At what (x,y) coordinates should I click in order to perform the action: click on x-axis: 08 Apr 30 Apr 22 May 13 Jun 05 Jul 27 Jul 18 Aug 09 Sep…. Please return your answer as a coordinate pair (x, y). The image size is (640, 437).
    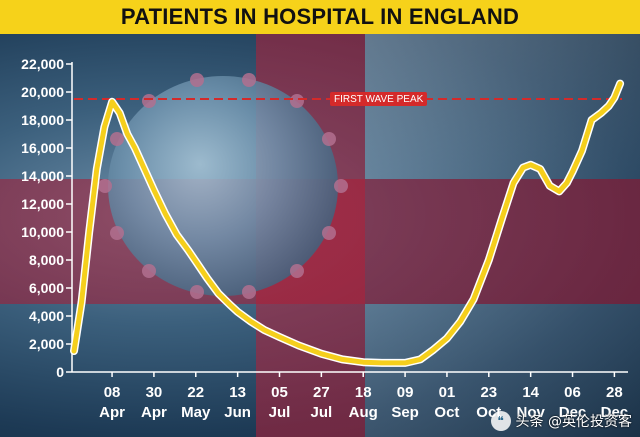
    Looking at the image, I should click on (350, 396).